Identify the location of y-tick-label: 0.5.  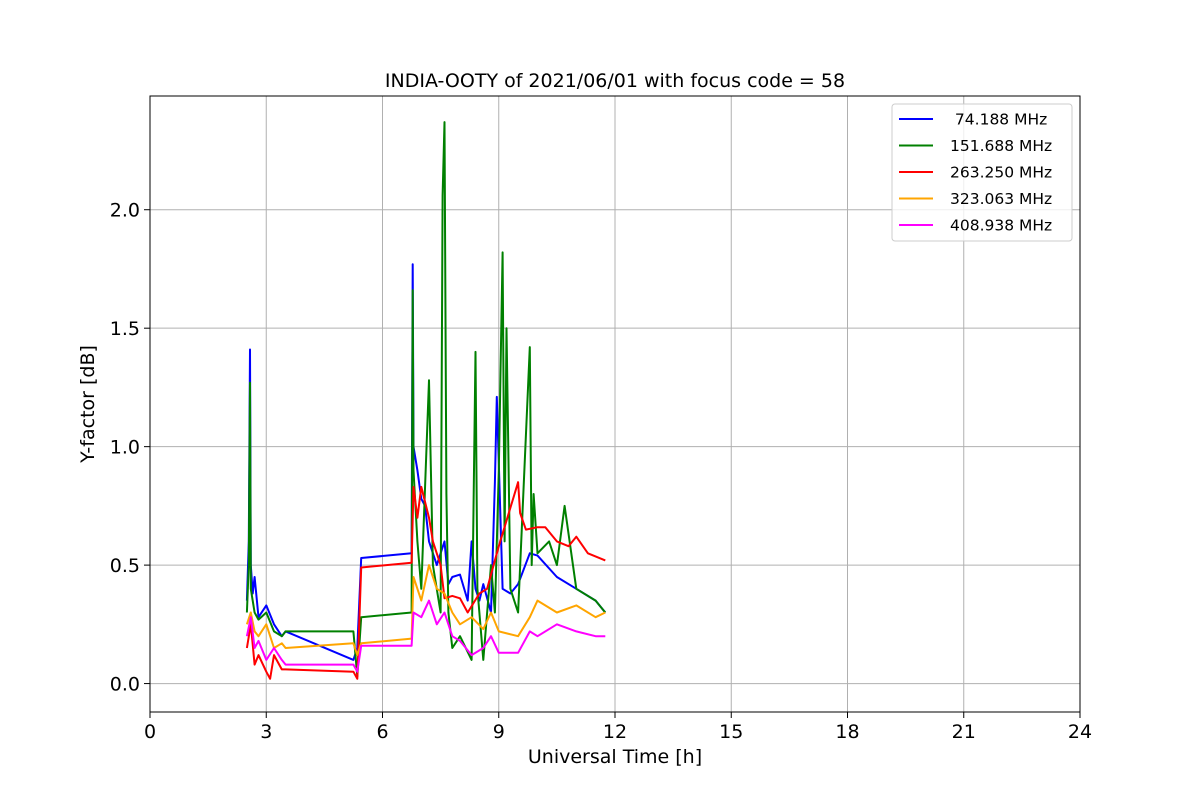
(125, 566).